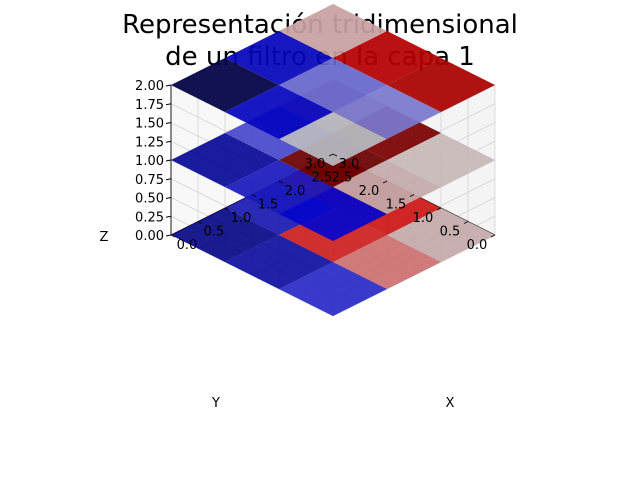 Image resolution: width=640 pixels, height=480 pixels. What do you see at coordinates (295, 191) in the screenshot?
I see `x-tick-label: 2.0` at bounding box center [295, 191].